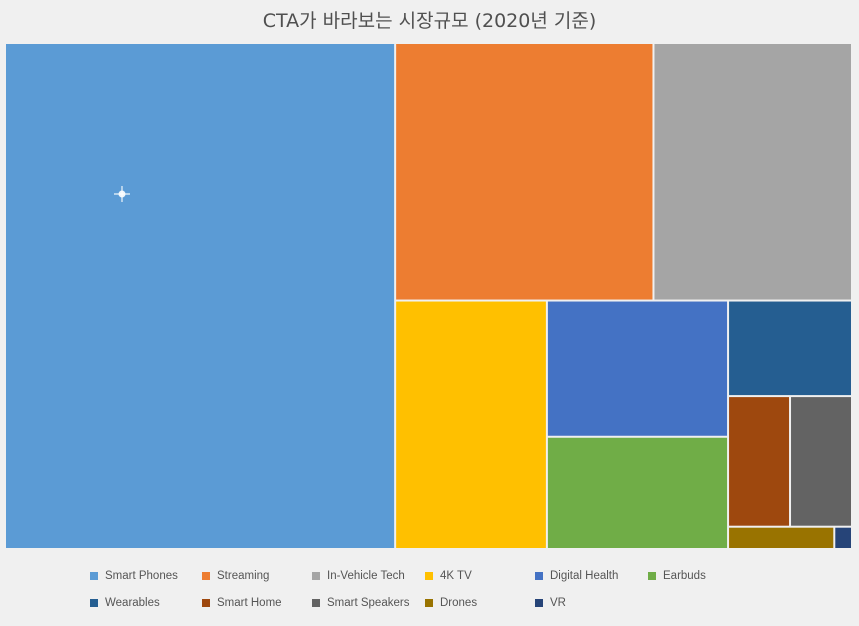  I want to click on legend-label: Smart Speakers, so click(368, 603).